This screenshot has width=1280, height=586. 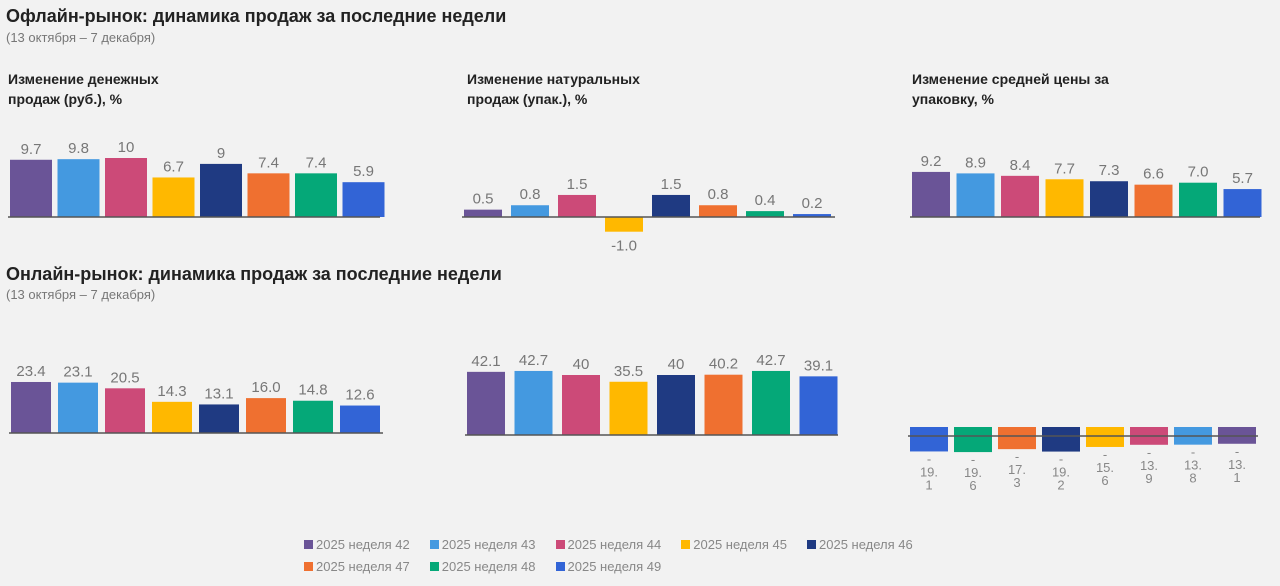 What do you see at coordinates (1192, 478) in the screenshot?
I see `data-label: 8` at bounding box center [1192, 478].